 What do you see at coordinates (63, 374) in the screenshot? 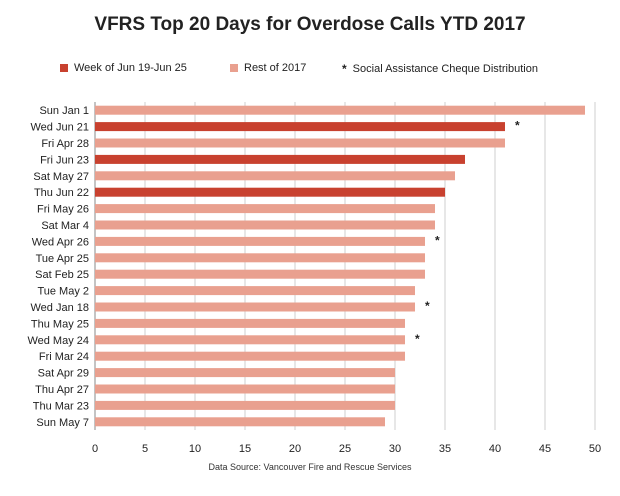
I see `y-tick-label: Sat Apr 29` at bounding box center [63, 374].